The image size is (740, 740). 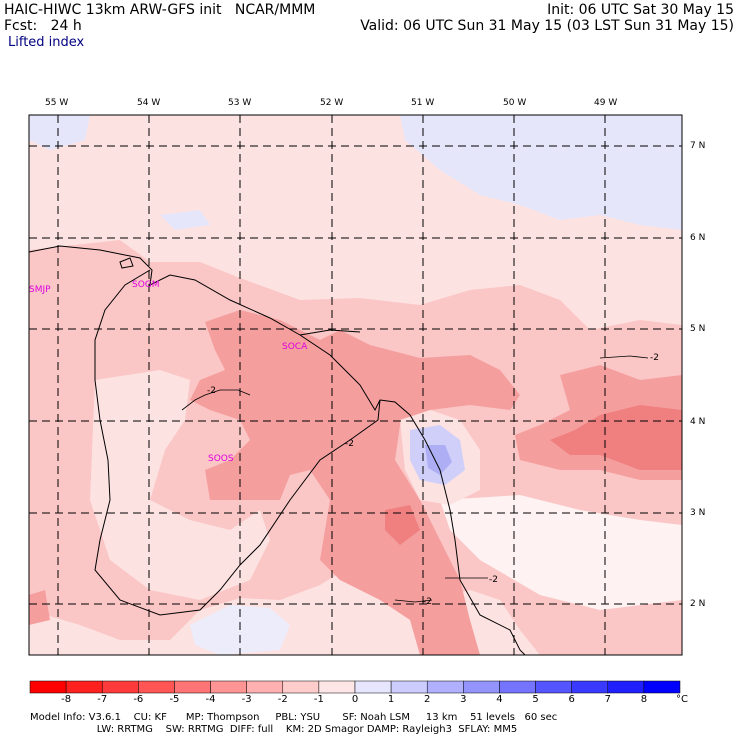 What do you see at coordinates (221, 459) in the screenshot?
I see `station-label: SOOS` at bounding box center [221, 459].